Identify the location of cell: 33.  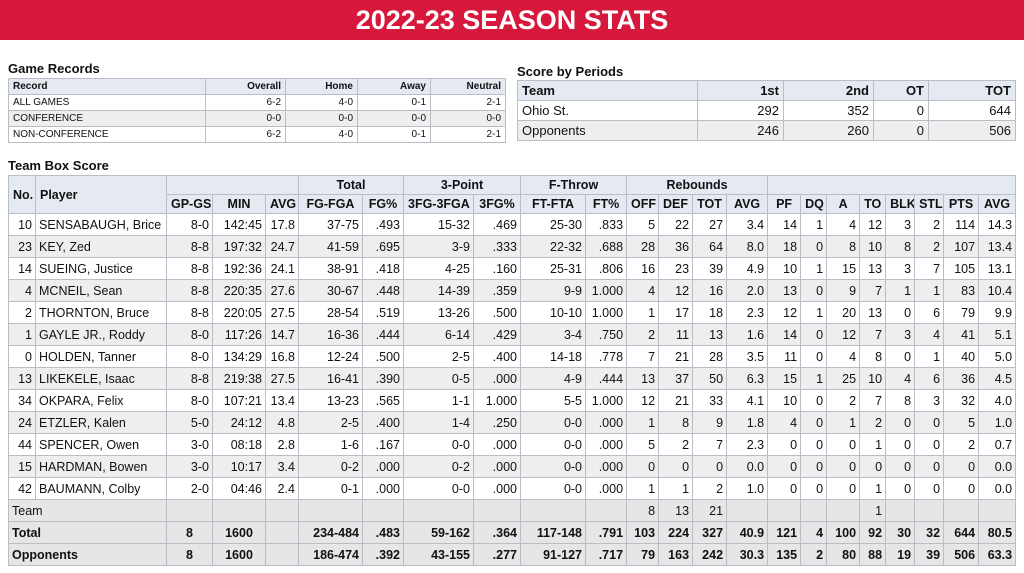
(710, 400).